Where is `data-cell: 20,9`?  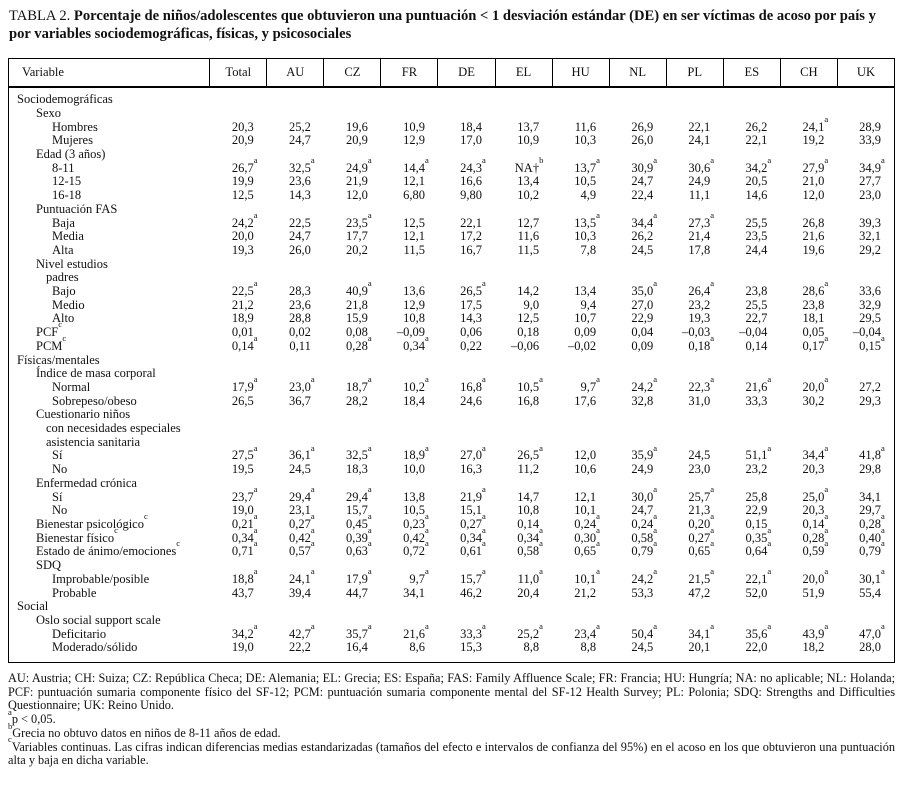
data-cell: 20,9 is located at coordinates (242, 140).